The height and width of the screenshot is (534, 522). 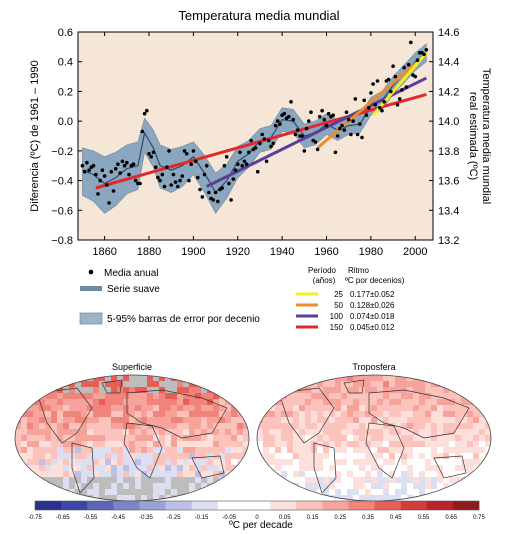 I want to click on colorbar-swatch, so click(x=48, y=505).